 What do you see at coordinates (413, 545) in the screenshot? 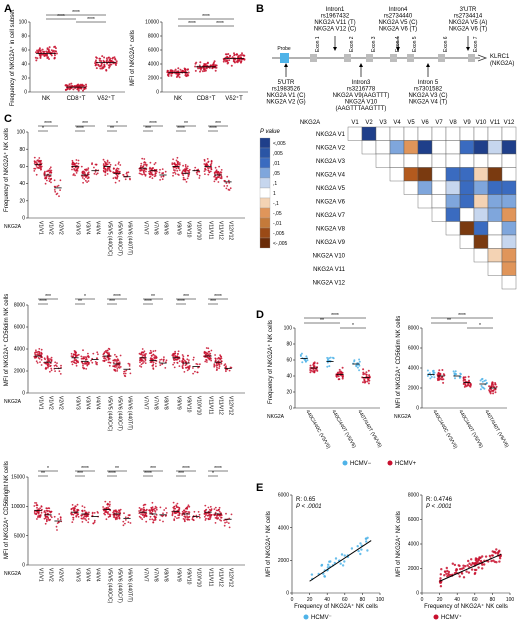
I see `e-right-y-tick-label: 4000` at bounding box center [413, 545].